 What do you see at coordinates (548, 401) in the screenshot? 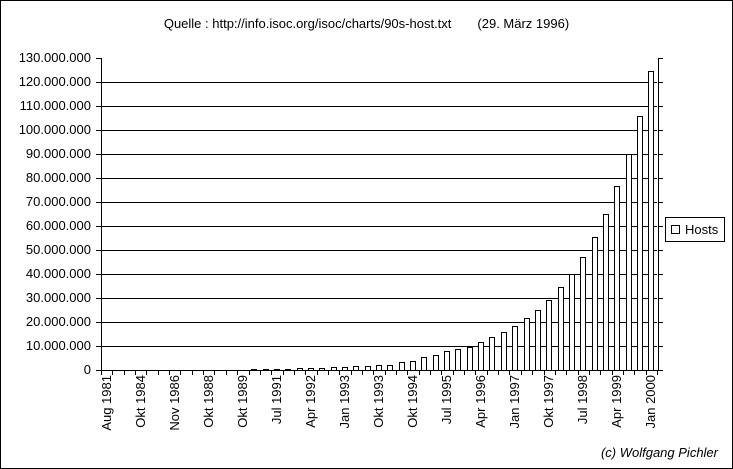
I see `x-axis-label: Okt 1997` at bounding box center [548, 401].